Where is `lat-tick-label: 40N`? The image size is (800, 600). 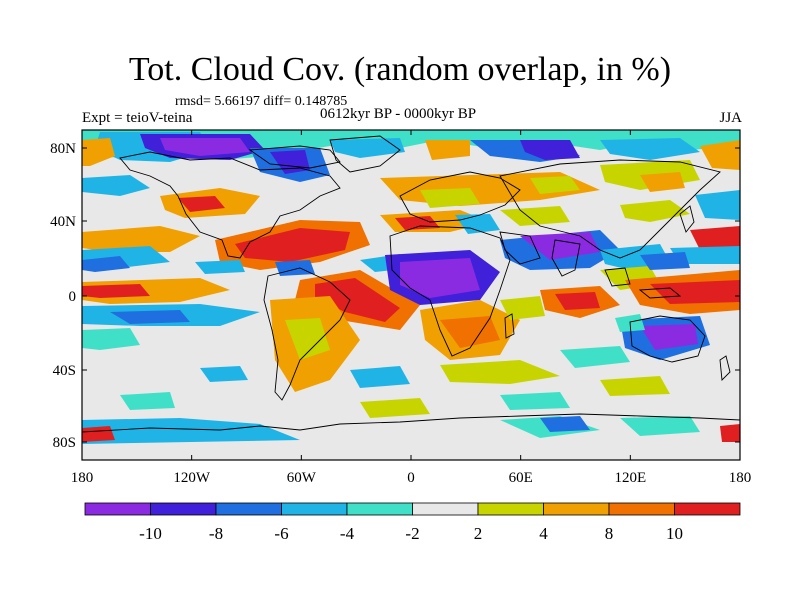 lat-tick-label: 40N is located at coordinates (63, 222).